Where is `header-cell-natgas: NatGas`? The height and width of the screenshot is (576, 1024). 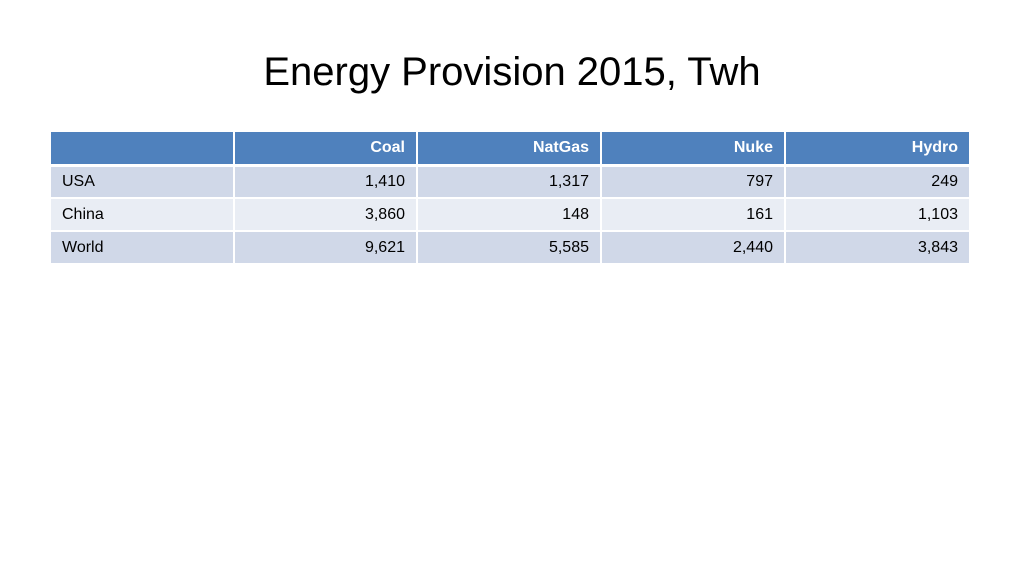 header-cell-natgas: NatGas is located at coordinates (509, 149).